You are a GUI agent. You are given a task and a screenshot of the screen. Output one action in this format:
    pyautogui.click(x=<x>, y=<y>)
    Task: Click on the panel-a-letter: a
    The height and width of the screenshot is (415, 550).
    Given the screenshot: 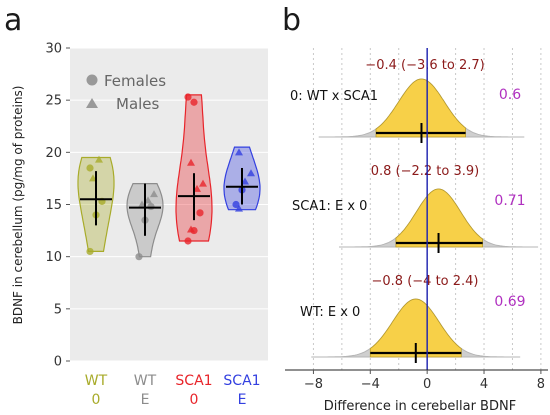 What is the action you would take?
    pyautogui.click(x=13, y=20)
    